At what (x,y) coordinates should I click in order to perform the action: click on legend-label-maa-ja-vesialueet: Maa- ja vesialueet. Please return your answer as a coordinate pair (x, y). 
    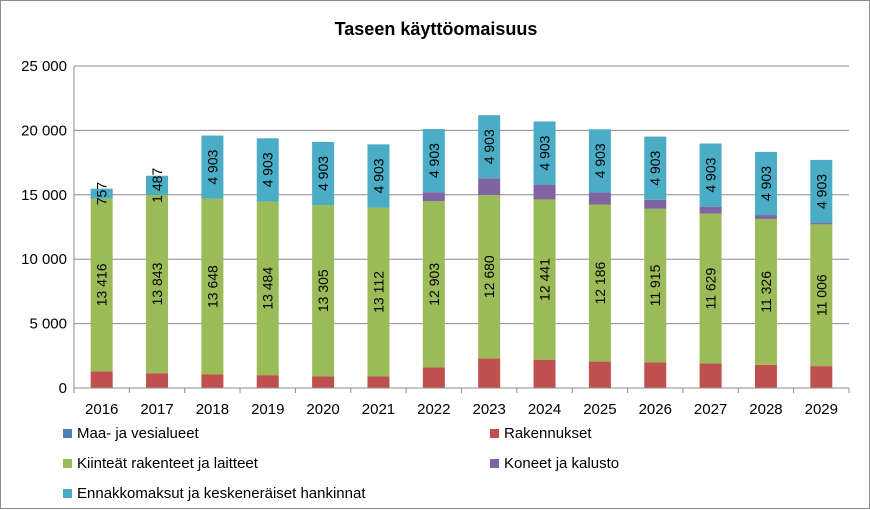
    Looking at the image, I should click on (138, 433).